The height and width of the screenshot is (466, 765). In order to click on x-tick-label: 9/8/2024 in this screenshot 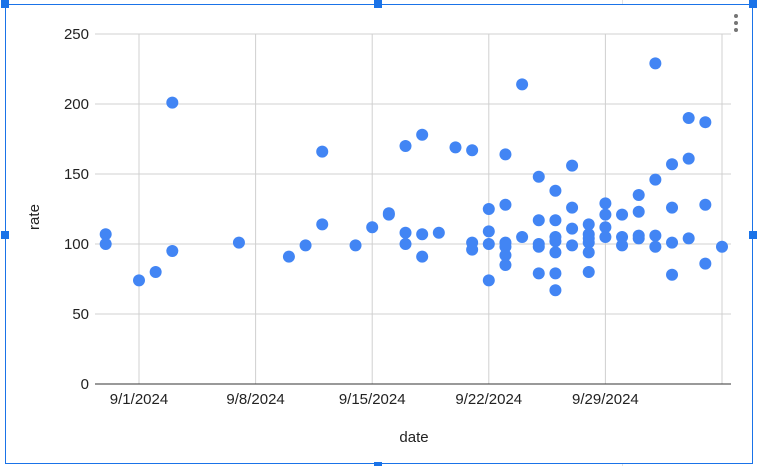, I will do `click(255, 399)`.